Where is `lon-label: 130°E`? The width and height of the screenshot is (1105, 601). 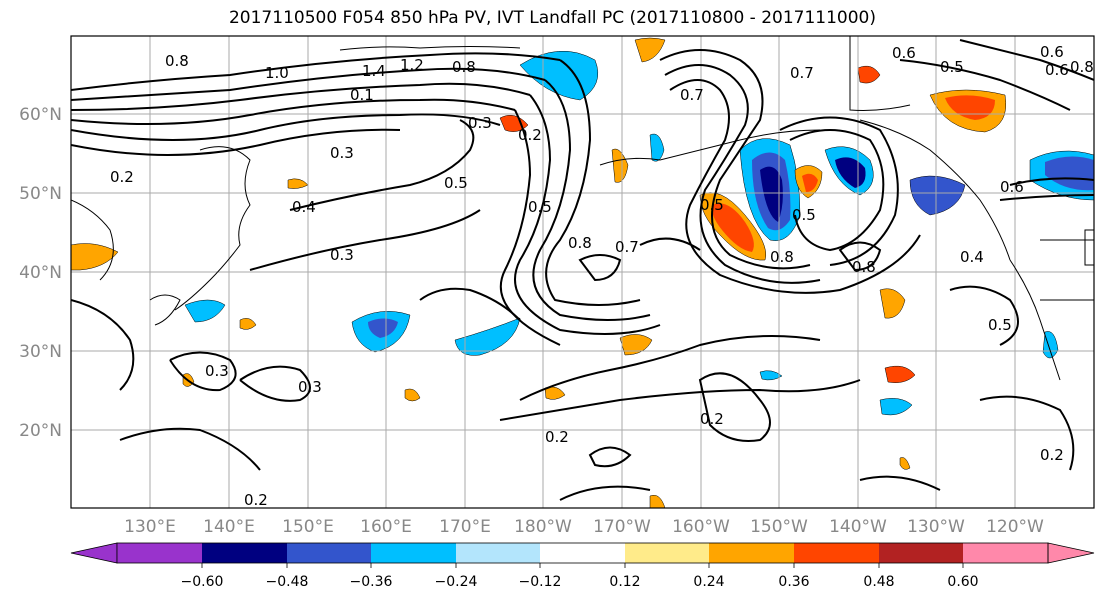 lon-label: 130°E is located at coordinates (150, 527).